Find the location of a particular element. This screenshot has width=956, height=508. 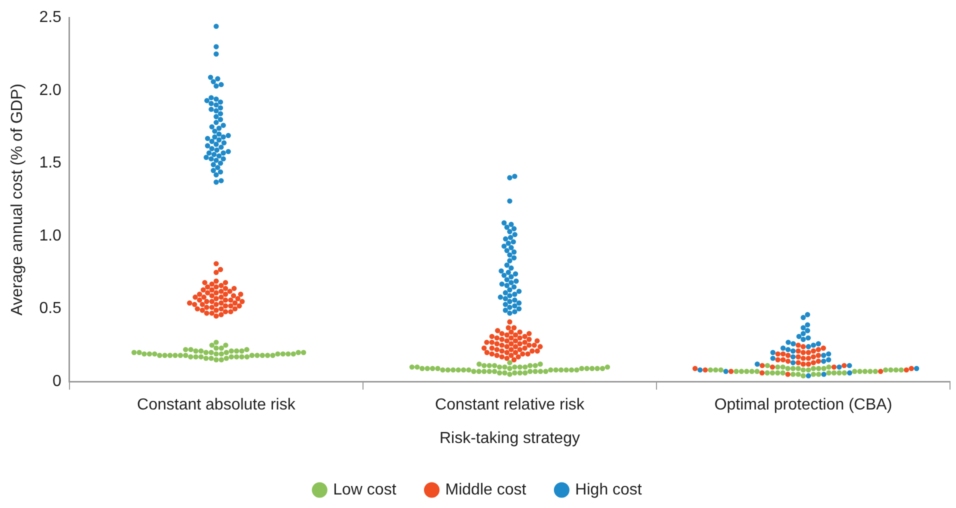

y-tick-label: 0 is located at coordinates (57, 381).